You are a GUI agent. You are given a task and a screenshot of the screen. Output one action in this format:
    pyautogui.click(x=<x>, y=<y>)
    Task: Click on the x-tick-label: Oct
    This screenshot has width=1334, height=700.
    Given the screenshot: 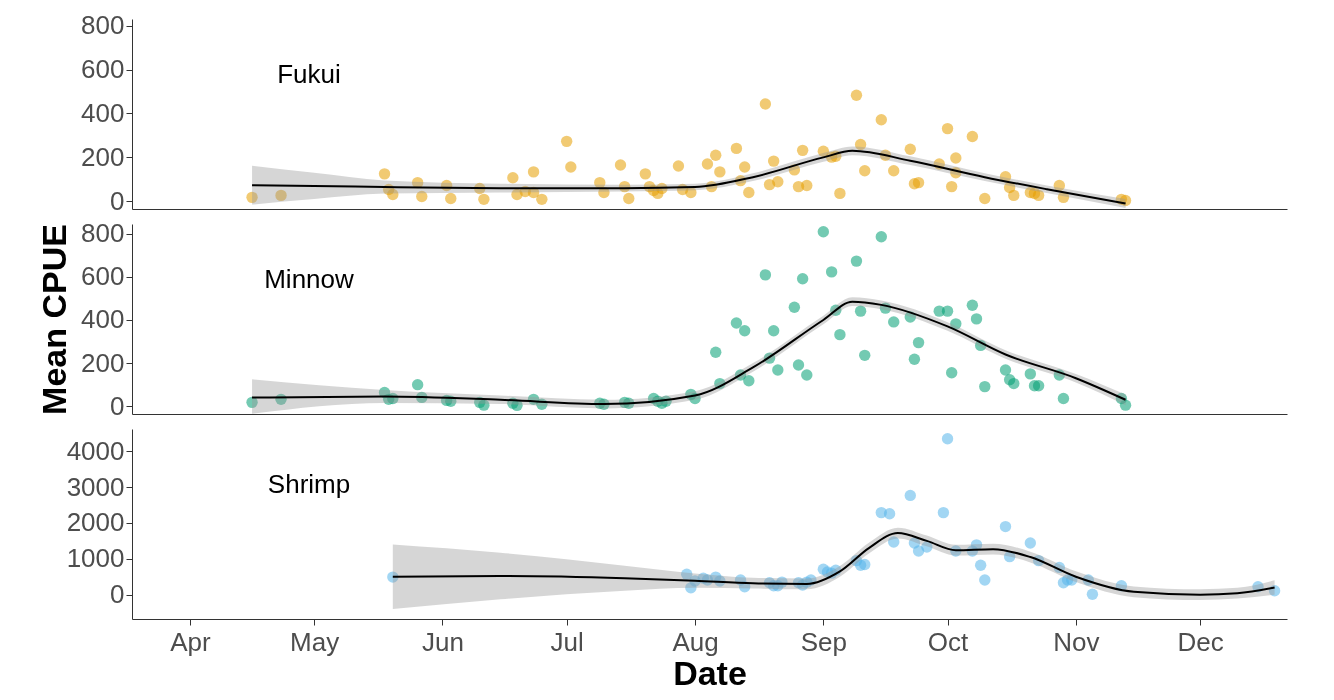 What is the action you would take?
    pyautogui.click(x=948, y=641)
    